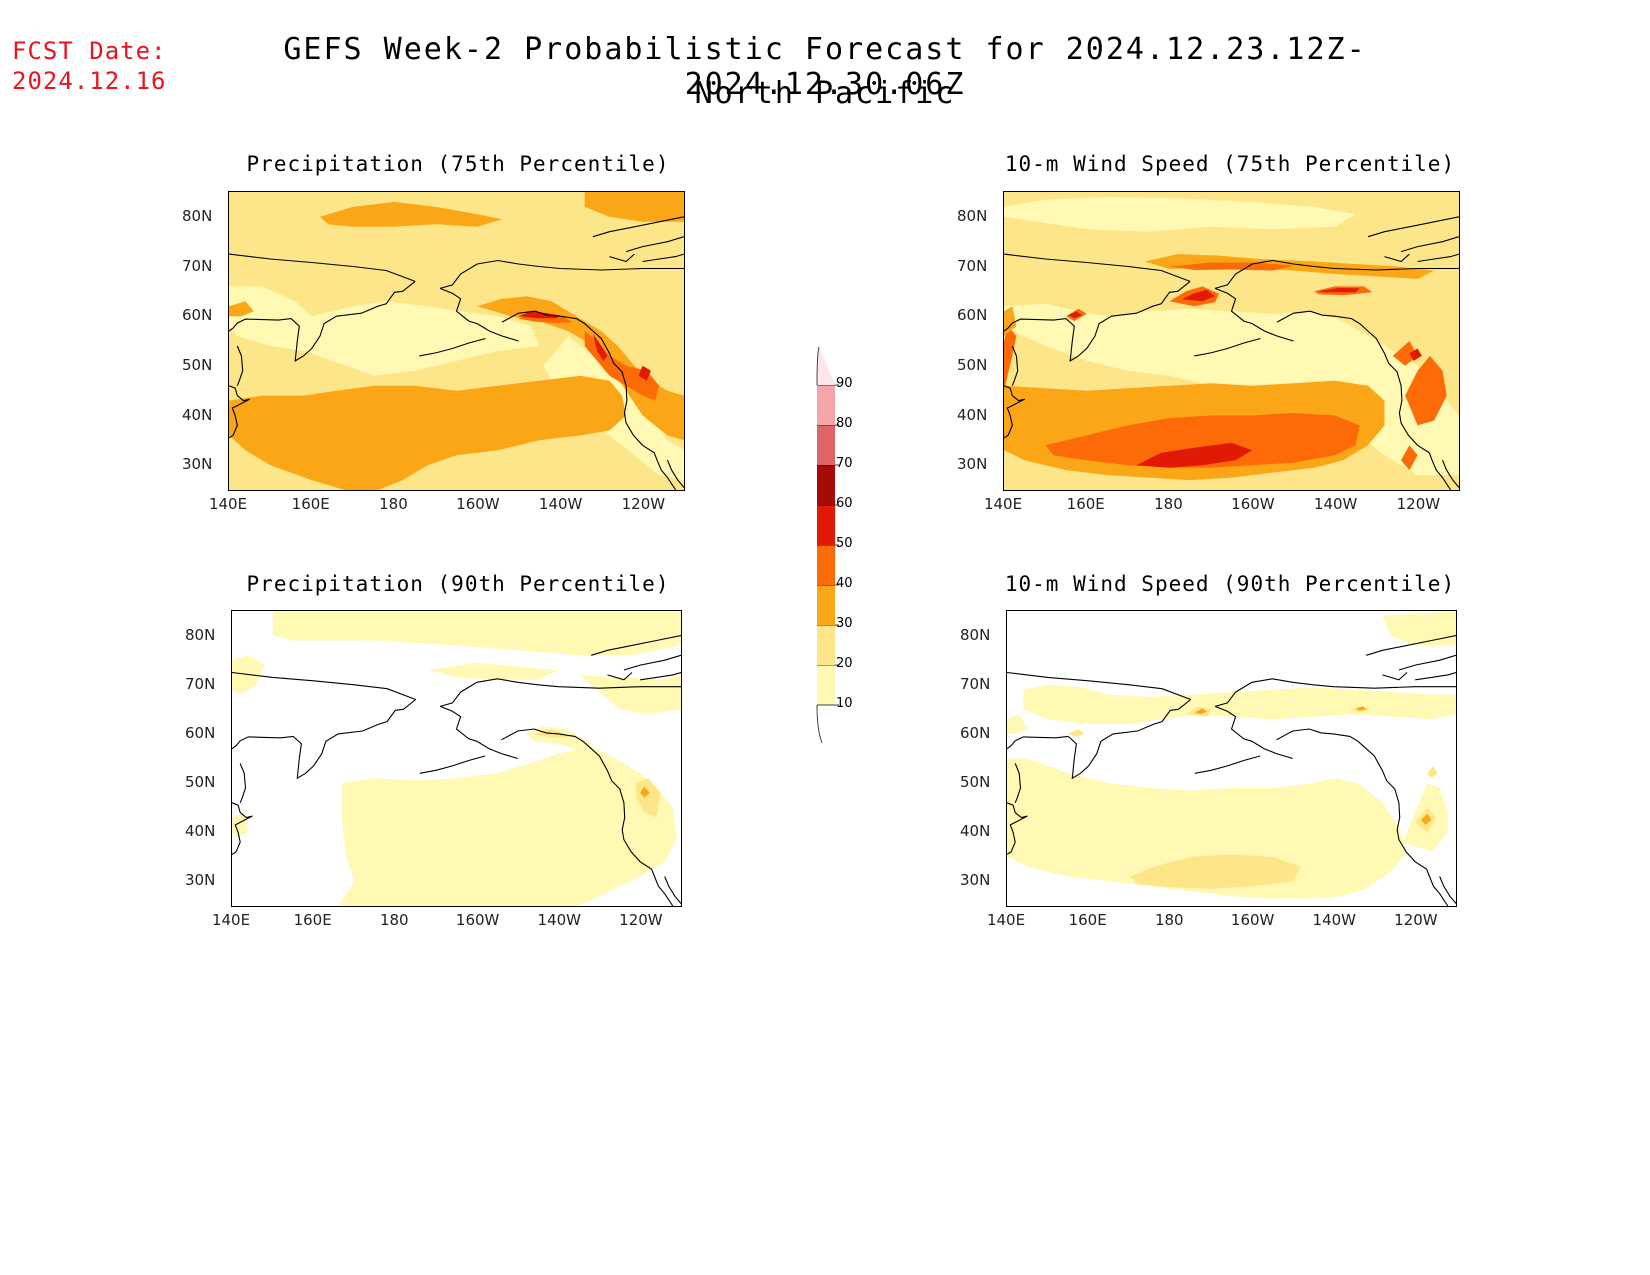 The width and height of the screenshot is (1650, 1275). What do you see at coordinates (825, 93) in the screenshot?
I see `page-subtitle: North Pacific` at bounding box center [825, 93].